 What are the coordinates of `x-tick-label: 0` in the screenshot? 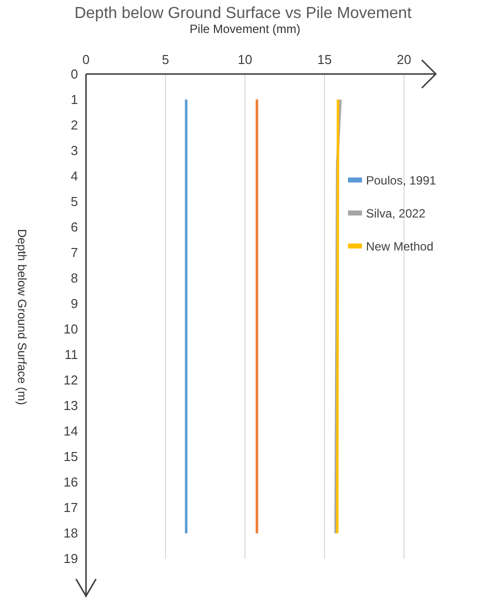 It's located at (86, 59).